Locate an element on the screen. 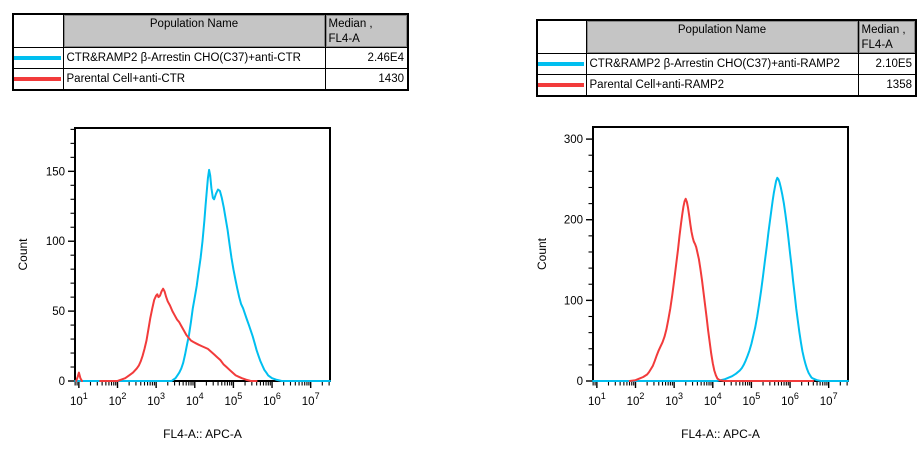  svg-text: 200 is located at coordinates (573, 221).